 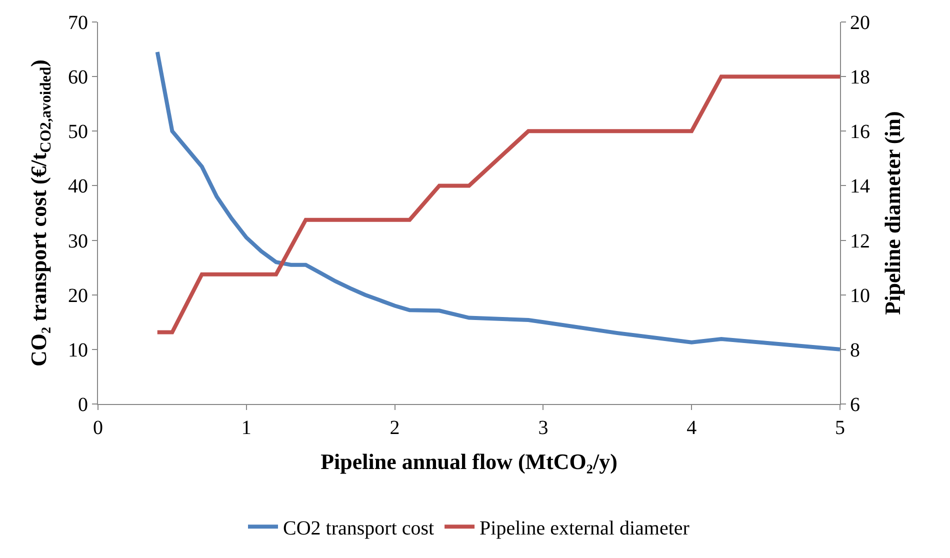 What do you see at coordinates (860, 77) in the screenshot?
I see `y2-tick-label: 18` at bounding box center [860, 77].